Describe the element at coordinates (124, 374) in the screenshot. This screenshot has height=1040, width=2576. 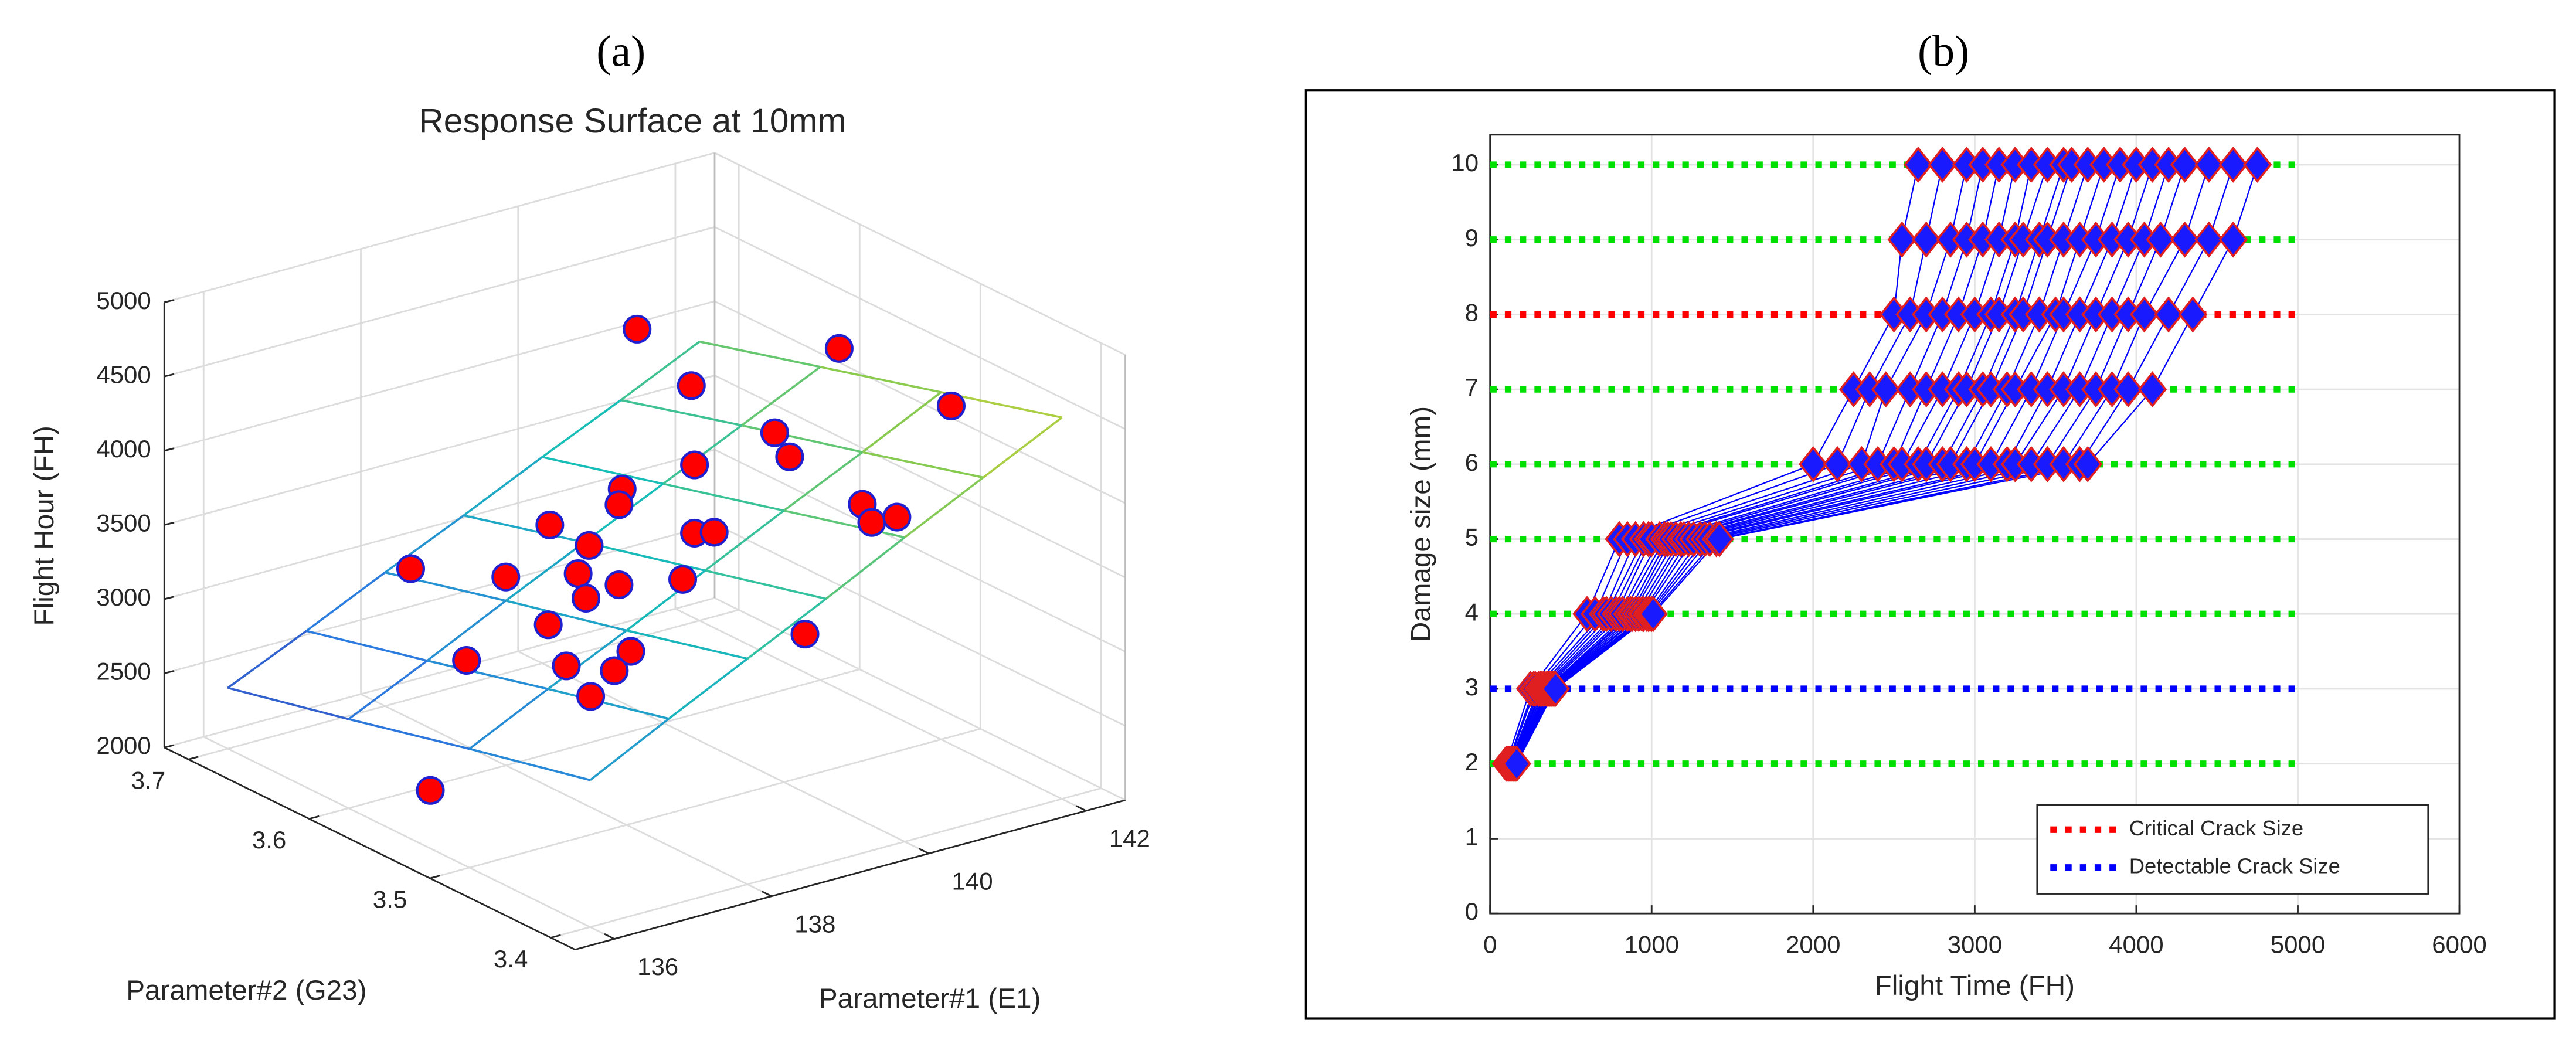
I see `z-tick-label: 4500` at that location.